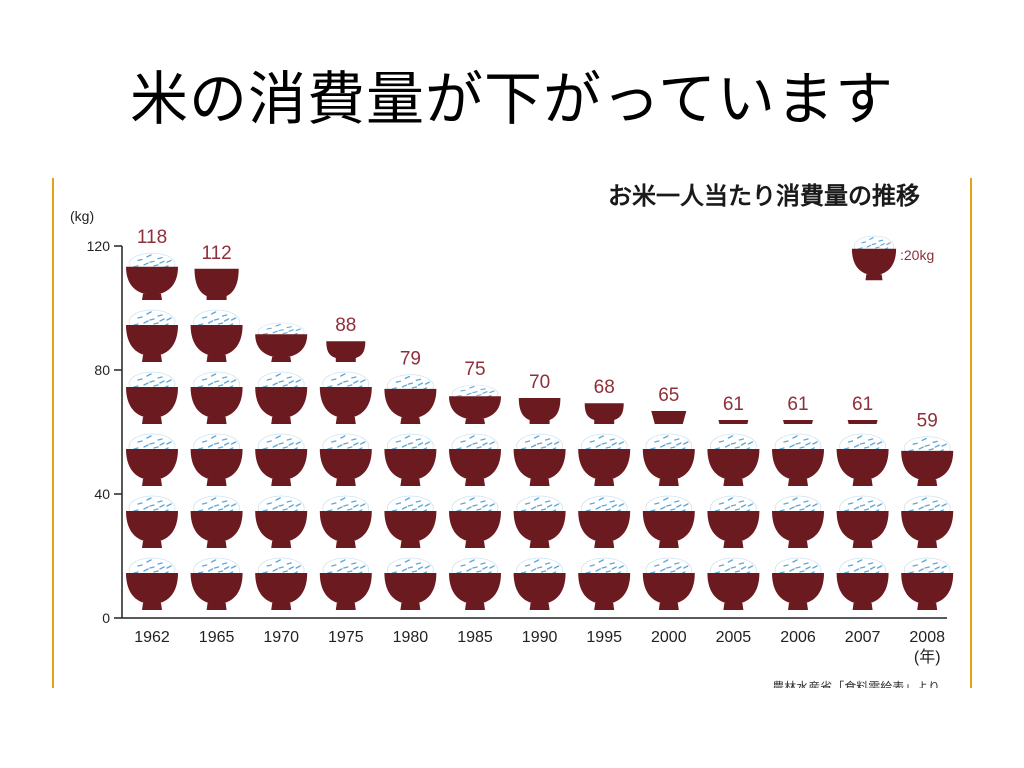 The width and height of the screenshot is (1024, 768). Describe the element at coordinates (539, 491) in the screenshot. I see `bar-1990: 70` at that location.